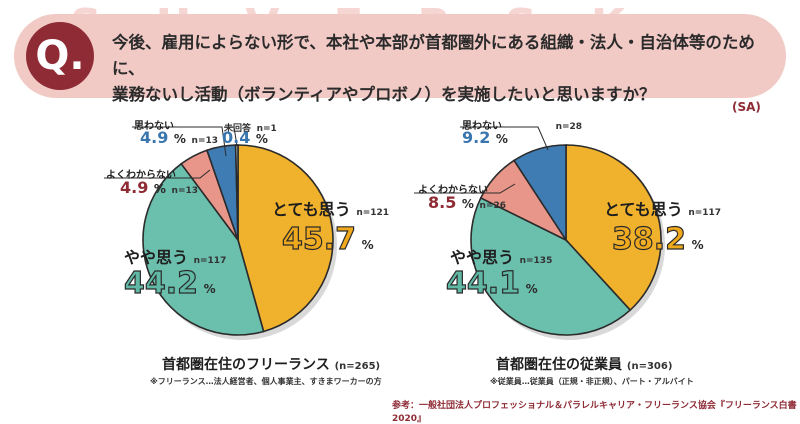  Describe the element at coordinates (261, 139) in the screenshot. I see `left-pct-na-sign: %` at that location.